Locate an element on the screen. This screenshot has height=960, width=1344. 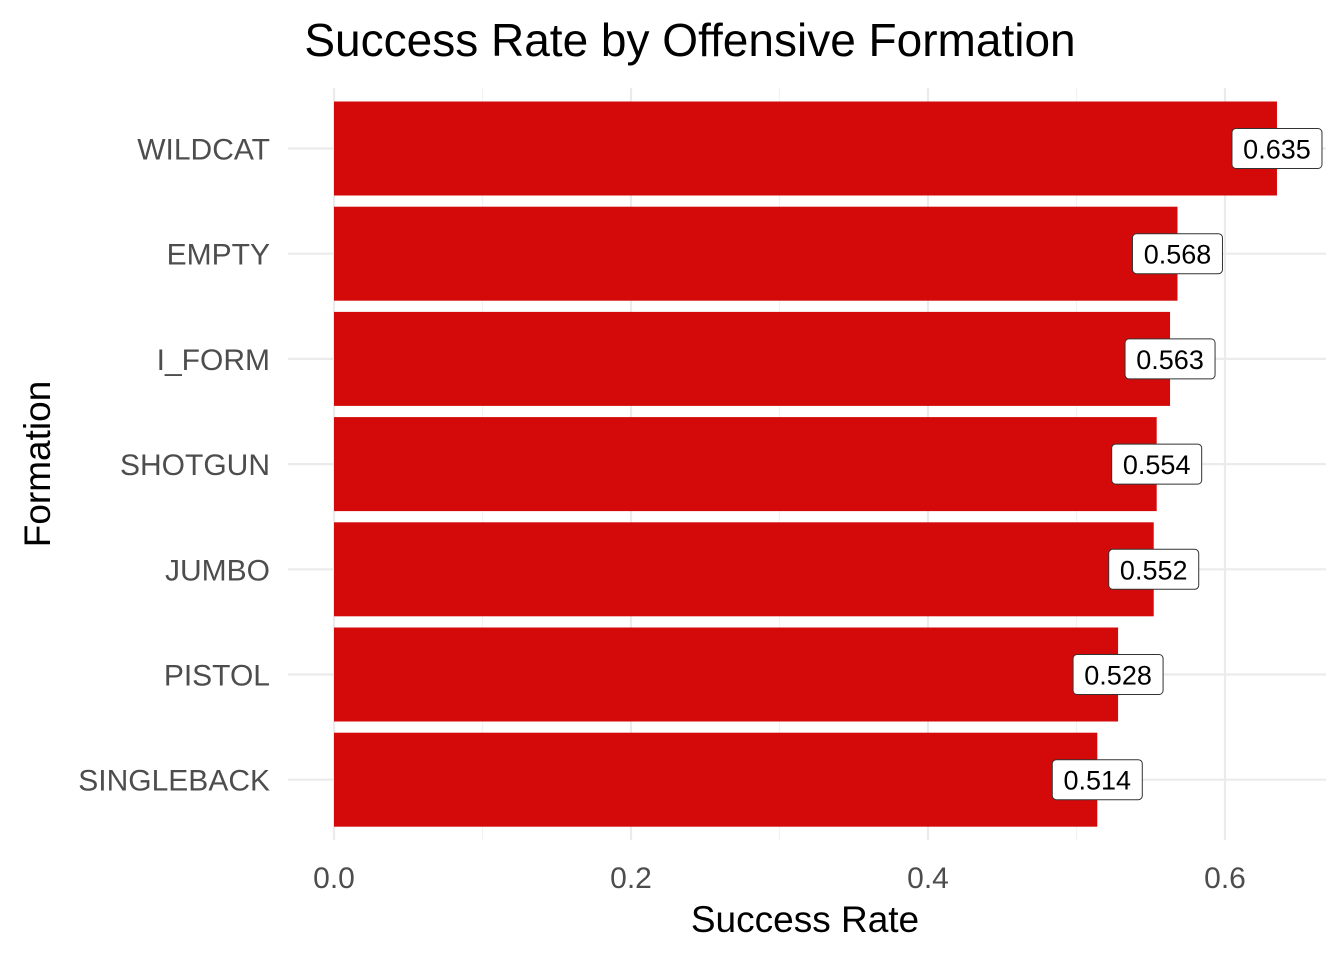
data-label: 0.552 is located at coordinates (1154, 569).